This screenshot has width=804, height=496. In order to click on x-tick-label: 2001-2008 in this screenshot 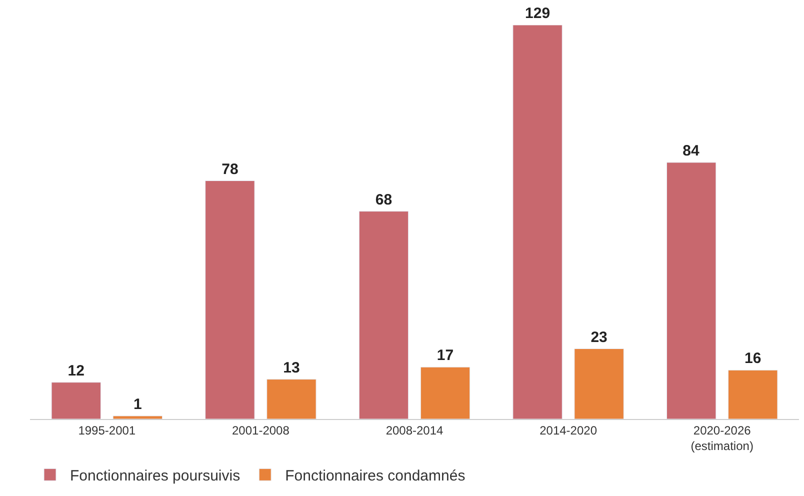, I will do `click(261, 430)`.